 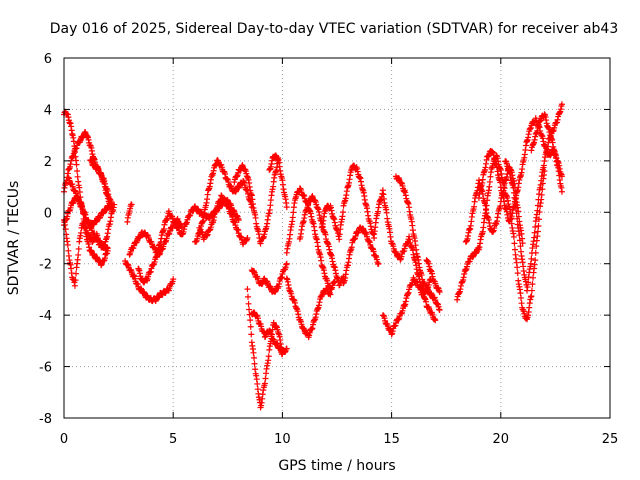 I want to click on x-axis-tick-labels: 0 5 10 15 20 25, so click(x=339, y=439).